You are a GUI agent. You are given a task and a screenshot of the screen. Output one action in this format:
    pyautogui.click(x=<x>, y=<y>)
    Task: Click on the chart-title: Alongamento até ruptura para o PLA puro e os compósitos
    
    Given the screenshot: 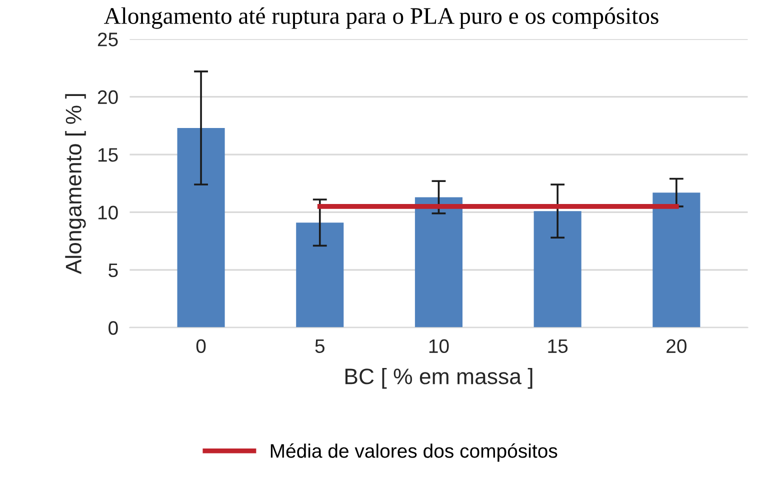 What is the action you would take?
    pyautogui.click(x=381, y=18)
    